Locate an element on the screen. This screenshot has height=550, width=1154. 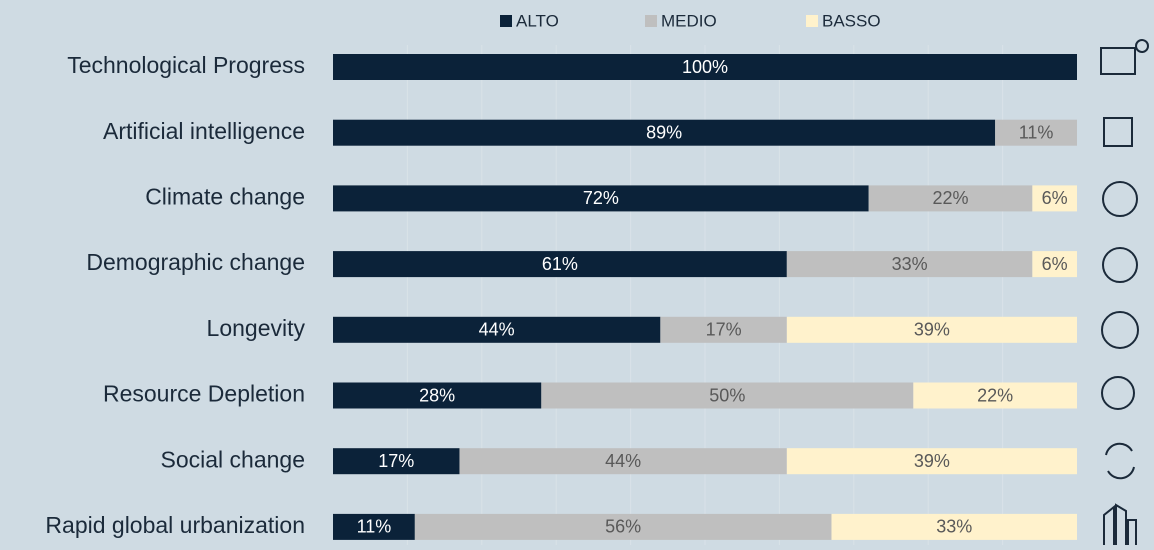
legend-label: ALTO is located at coordinates (537, 20).